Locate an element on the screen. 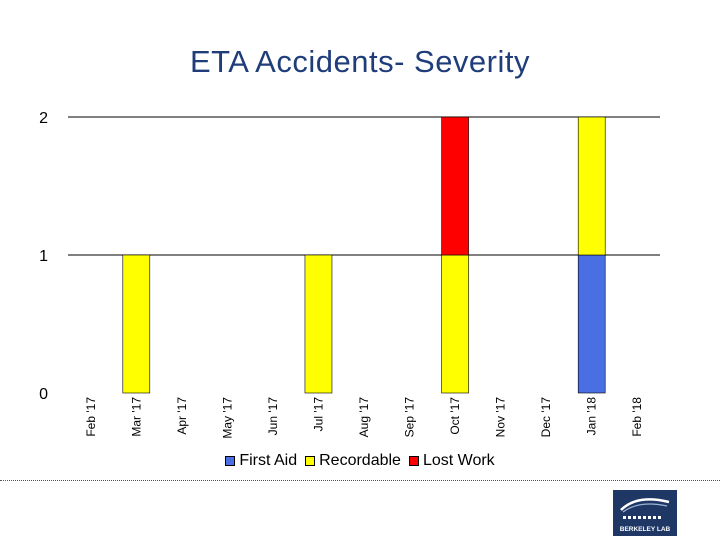  legend-label-recordable: Recordable is located at coordinates (360, 460).